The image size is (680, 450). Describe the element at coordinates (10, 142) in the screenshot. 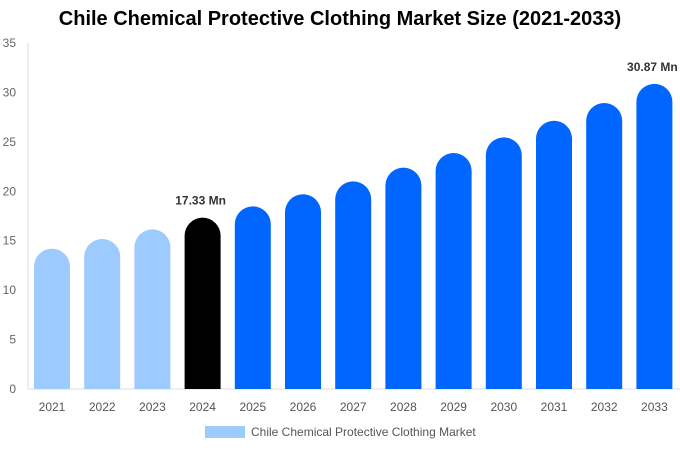

I see `y-tick-label: 25` at that location.